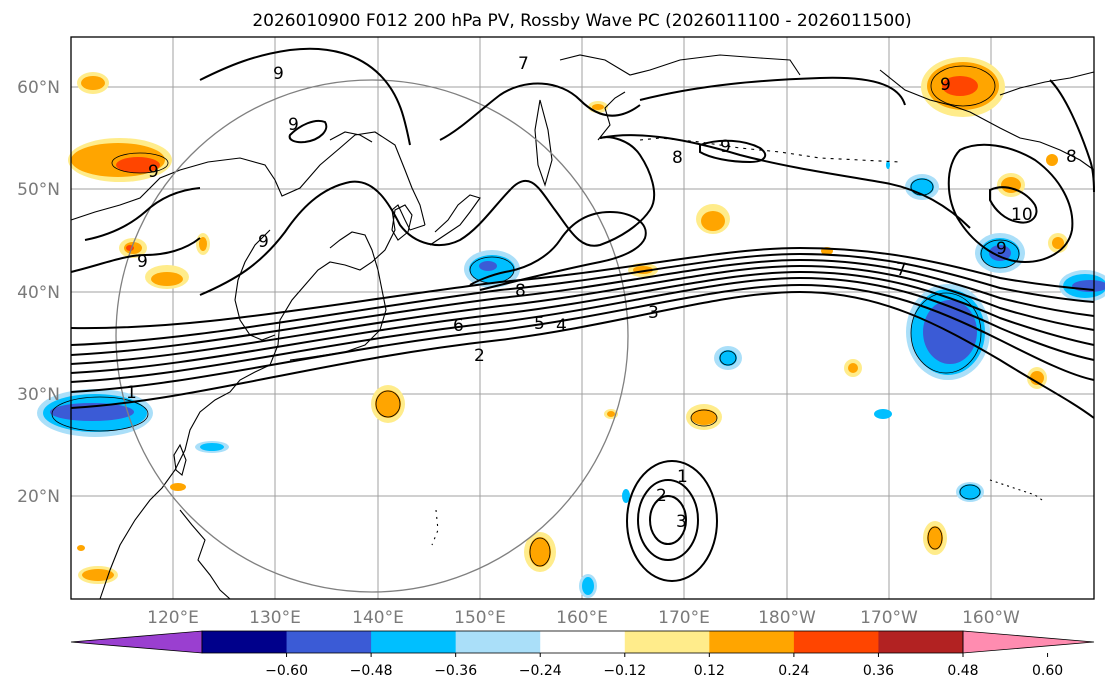 The image size is (1105, 692). What do you see at coordinates (1058, 243) in the screenshot?
I see `blob-gulf-b-core` at bounding box center [1058, 243].